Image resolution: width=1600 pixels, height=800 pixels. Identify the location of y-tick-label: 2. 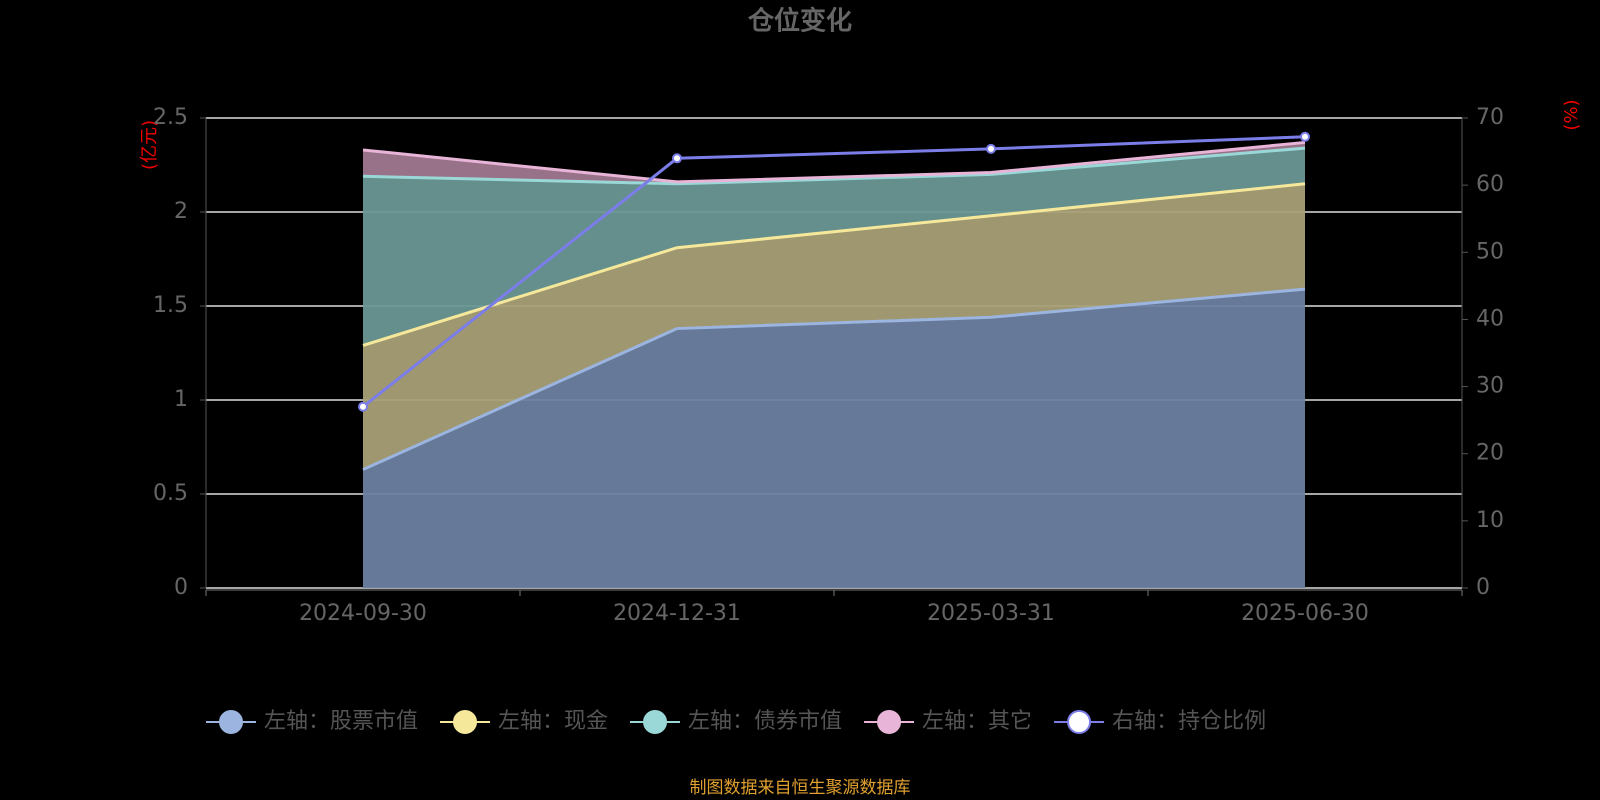
(181, 211).